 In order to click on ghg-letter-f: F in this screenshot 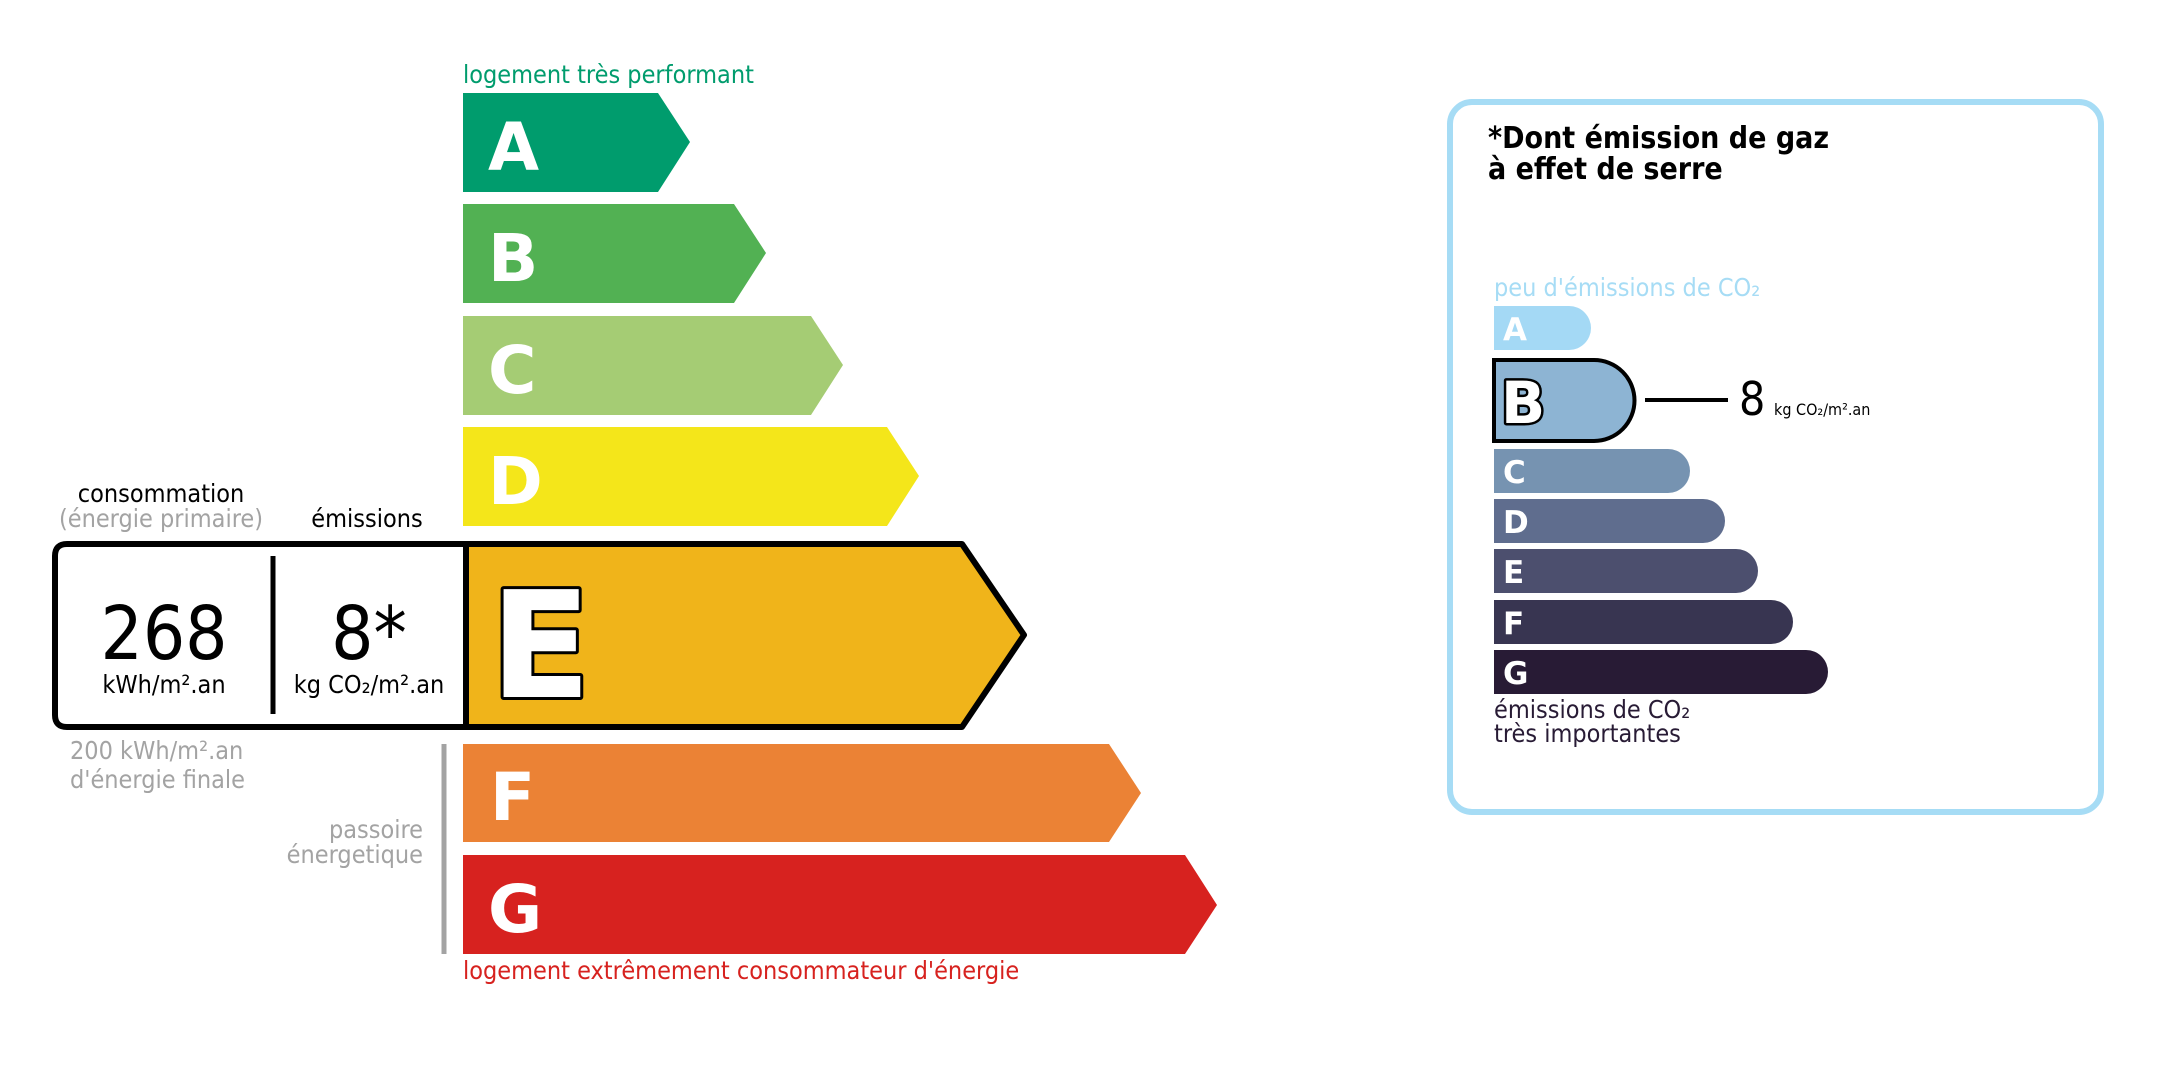, I will do `click(1513, 624)`.